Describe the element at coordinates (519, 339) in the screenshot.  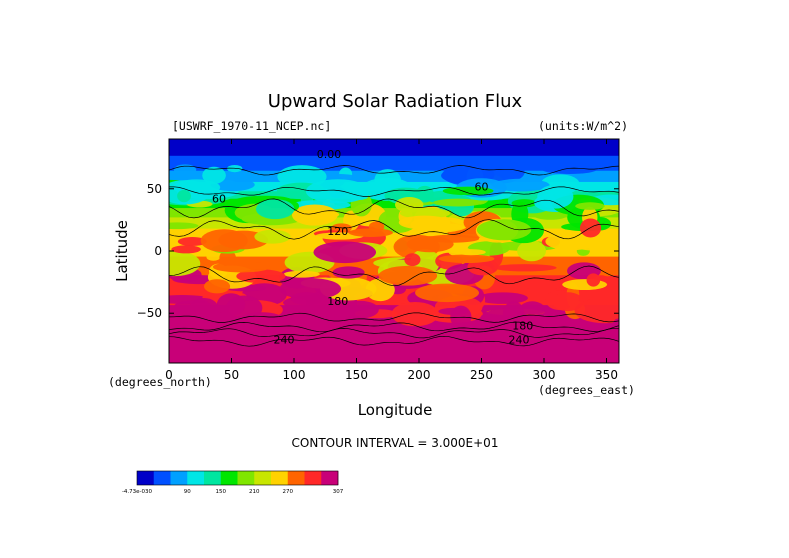
I see `contour-label: 240` at that location.